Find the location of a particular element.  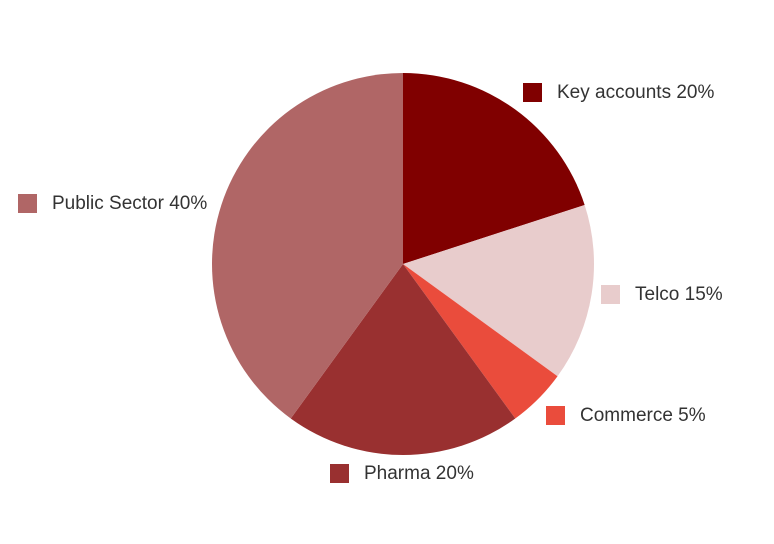

legend-item-1: Telco 15% is located at coordinates (662, 294).